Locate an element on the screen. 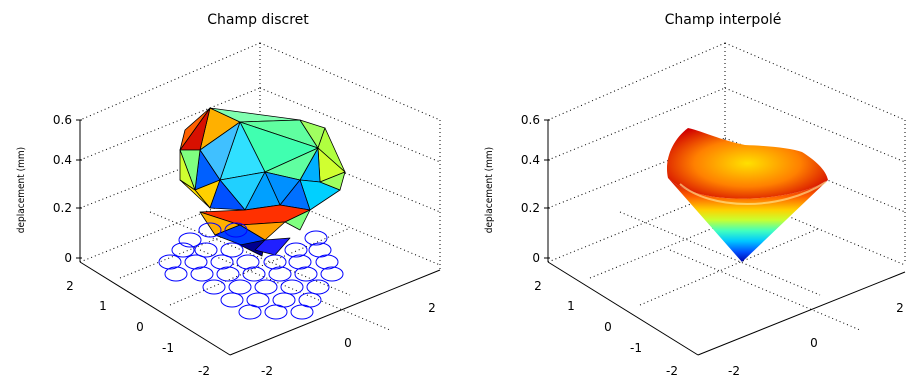 This screenshot has height=385, width=915. chart-title: Champ interpolé is located at coordinates (723, 20).